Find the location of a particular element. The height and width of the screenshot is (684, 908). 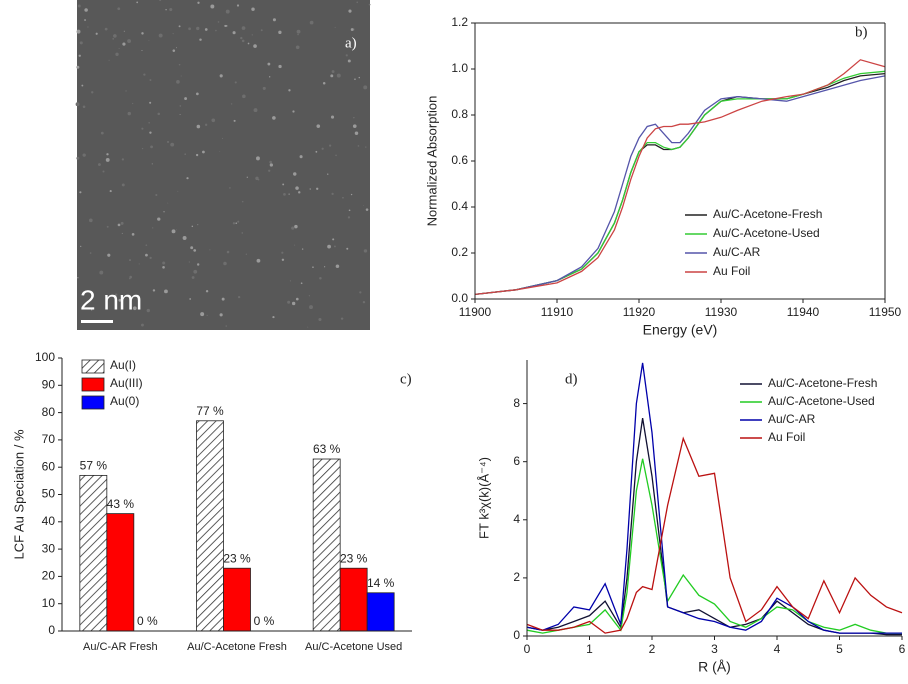

bar is located at coordinates (210, 526).